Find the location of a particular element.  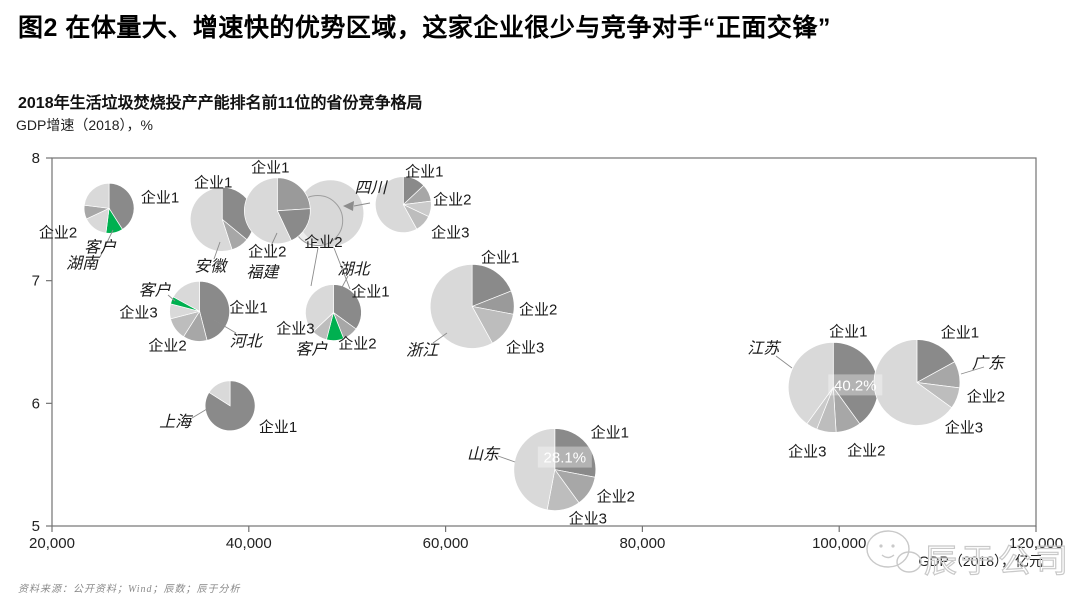

y-tick-label: 6 is located at coordinates (36, 403).